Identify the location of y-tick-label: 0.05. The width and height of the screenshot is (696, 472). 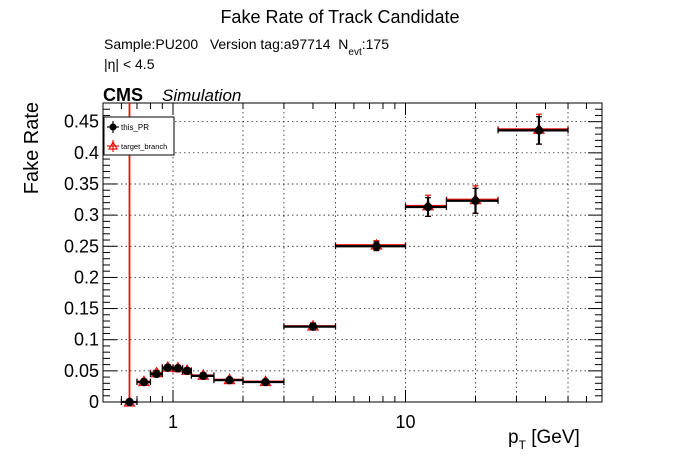
(81, 371).